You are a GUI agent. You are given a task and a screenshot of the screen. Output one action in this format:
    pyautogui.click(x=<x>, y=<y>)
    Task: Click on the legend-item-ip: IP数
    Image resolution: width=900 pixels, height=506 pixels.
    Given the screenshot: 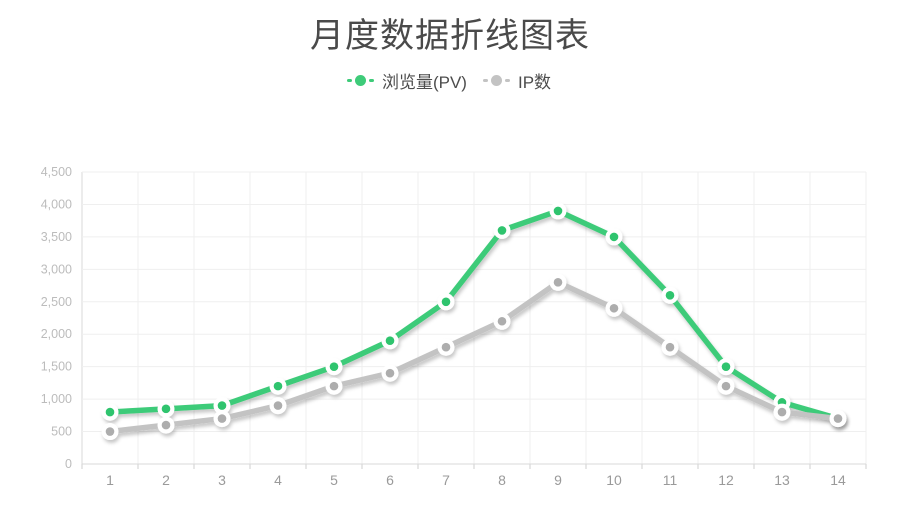 What is the action you would take?
    pyautogui.click(x=517, y=80)
    